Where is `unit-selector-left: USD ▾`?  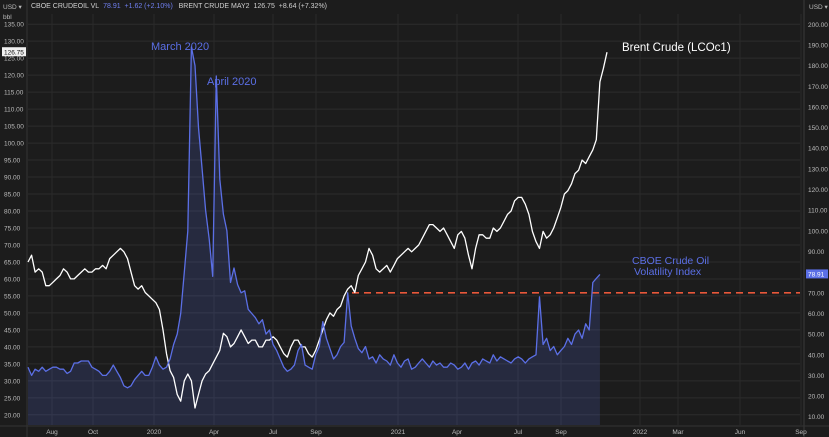 unit-selector-left: USD ▾ is located at coordinates (12, 7).